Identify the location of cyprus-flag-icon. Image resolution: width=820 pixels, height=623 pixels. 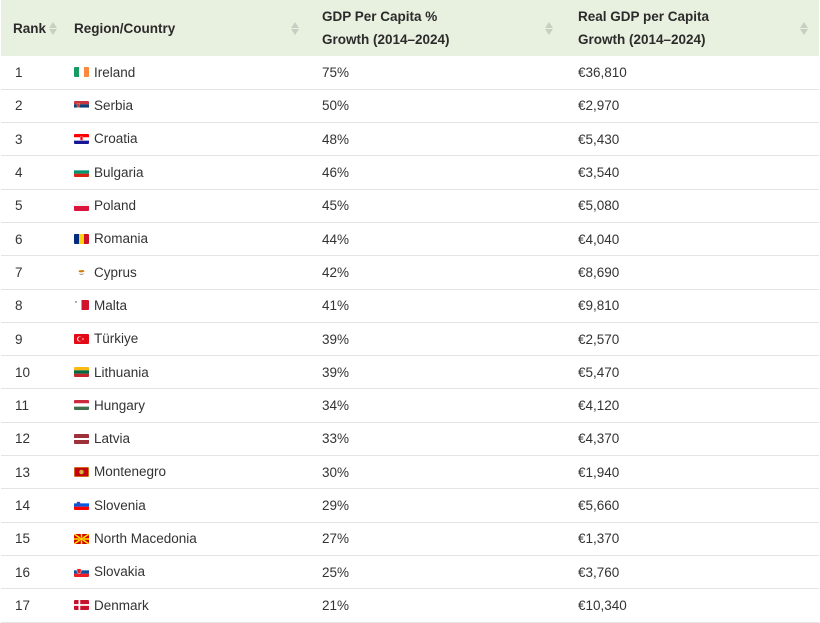
(81, 272).